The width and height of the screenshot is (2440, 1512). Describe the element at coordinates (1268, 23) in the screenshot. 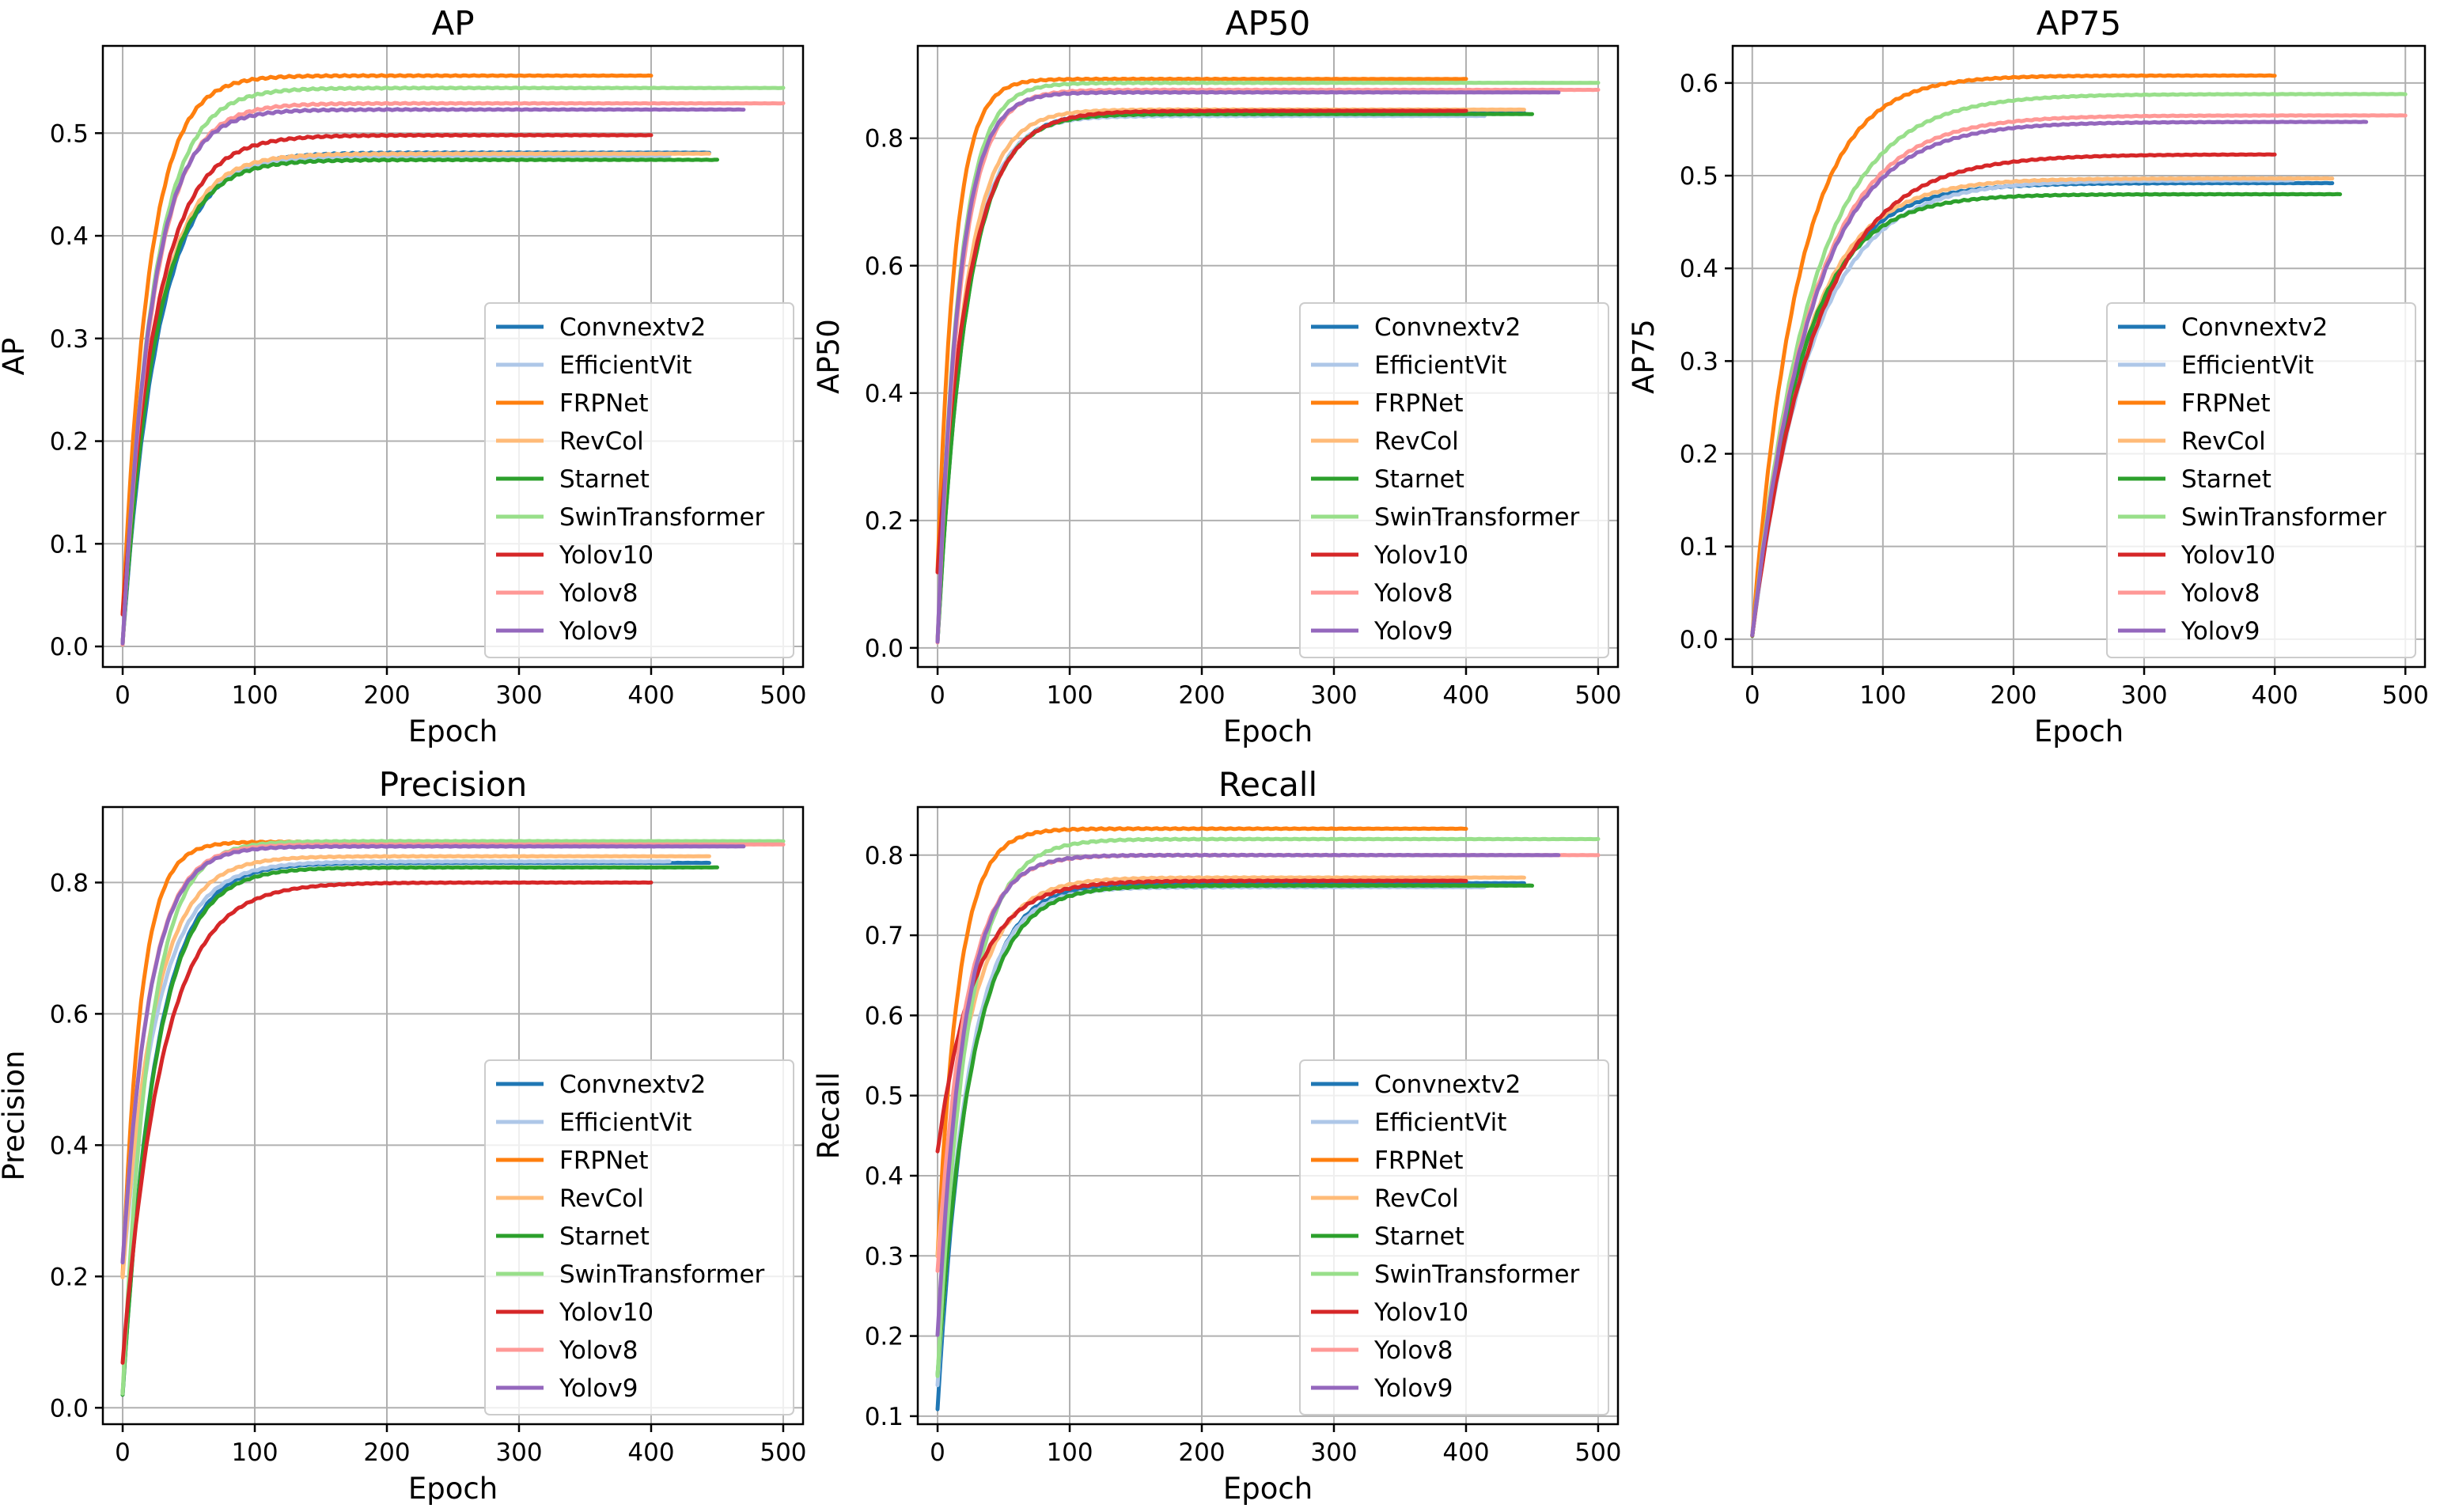

I see `chart-title: AP50` at that location.